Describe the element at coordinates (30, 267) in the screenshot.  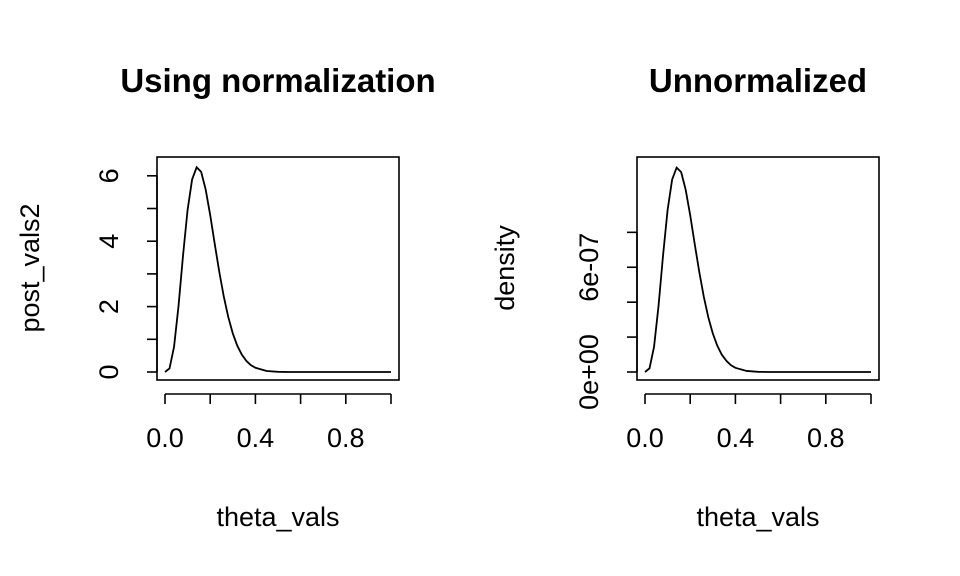
I see `y-axis-label: post_vals2` at that location.